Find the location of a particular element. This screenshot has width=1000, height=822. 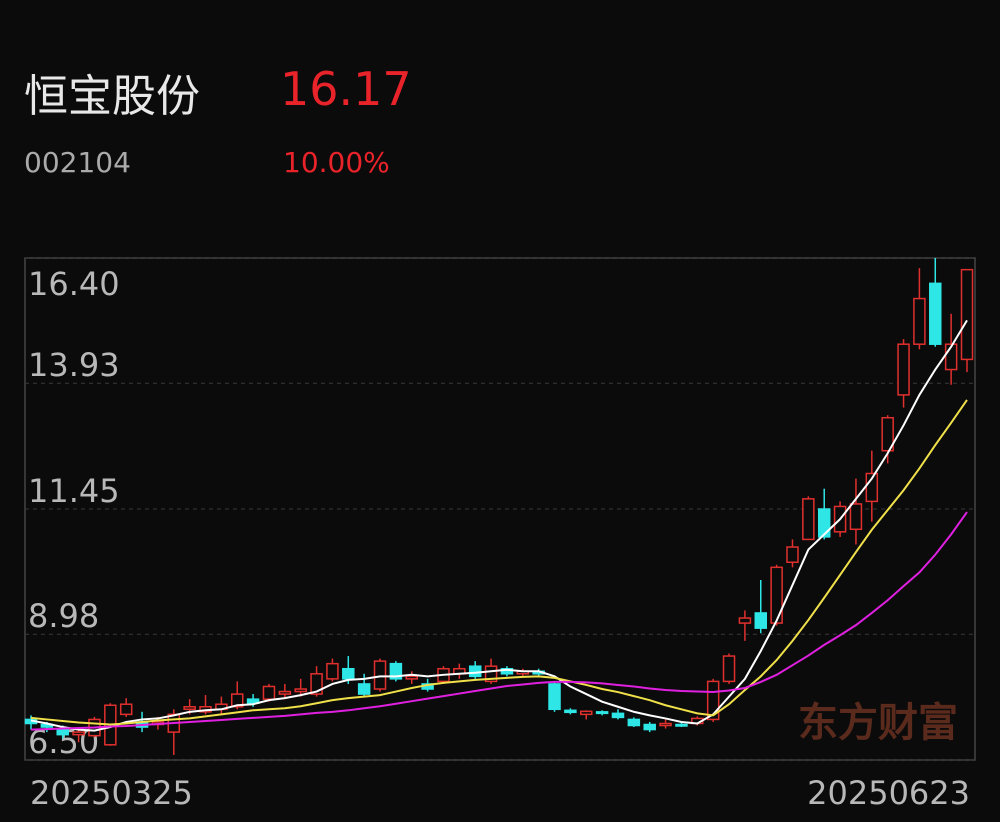

y-tick-label: 13.93 is located at coordinates (74, 365).